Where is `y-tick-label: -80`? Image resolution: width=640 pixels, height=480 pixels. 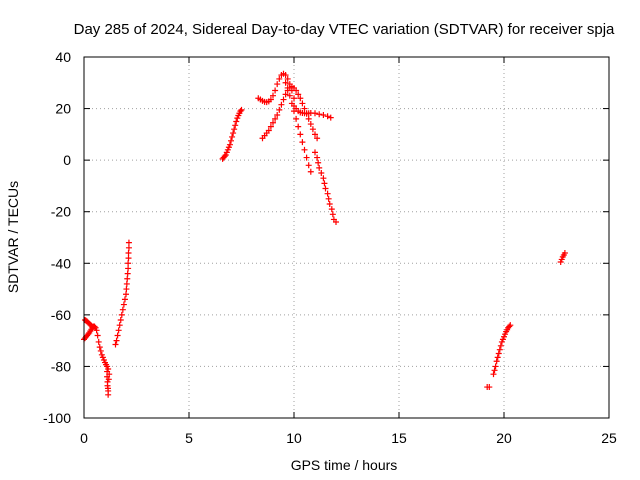
y-tick-label: -80 is located at coordinates (61, 366).